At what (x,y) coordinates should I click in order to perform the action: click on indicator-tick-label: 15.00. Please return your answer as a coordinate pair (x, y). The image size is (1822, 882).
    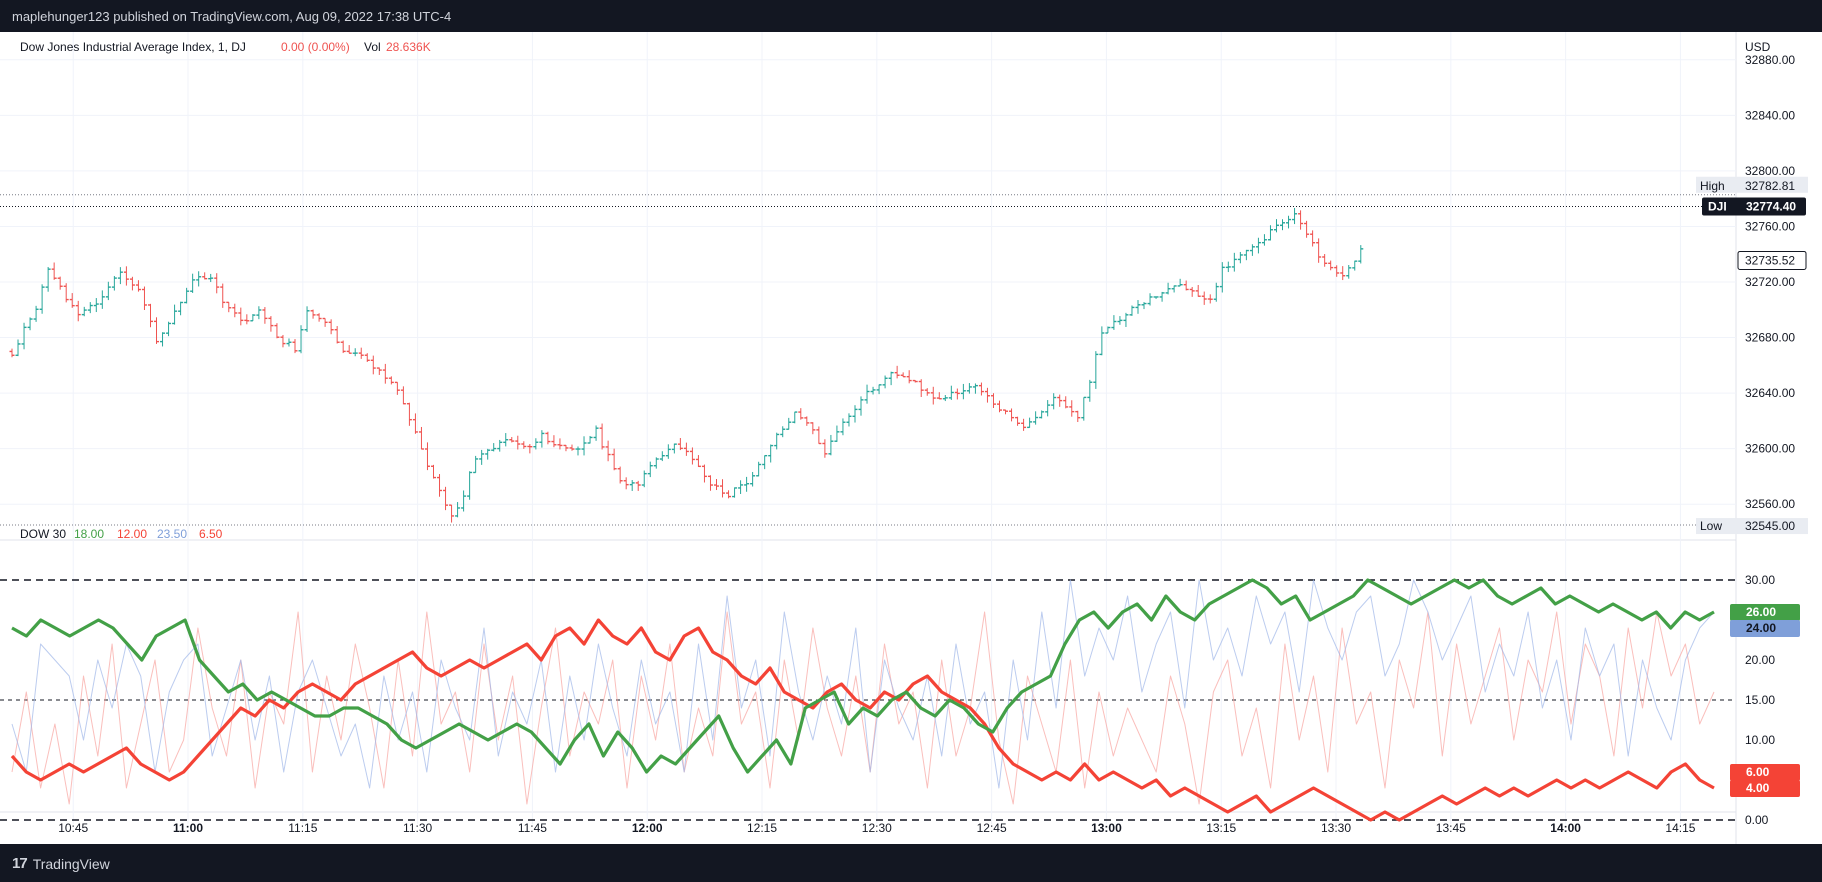
    Looking at the image, I should click on (1760, 700).